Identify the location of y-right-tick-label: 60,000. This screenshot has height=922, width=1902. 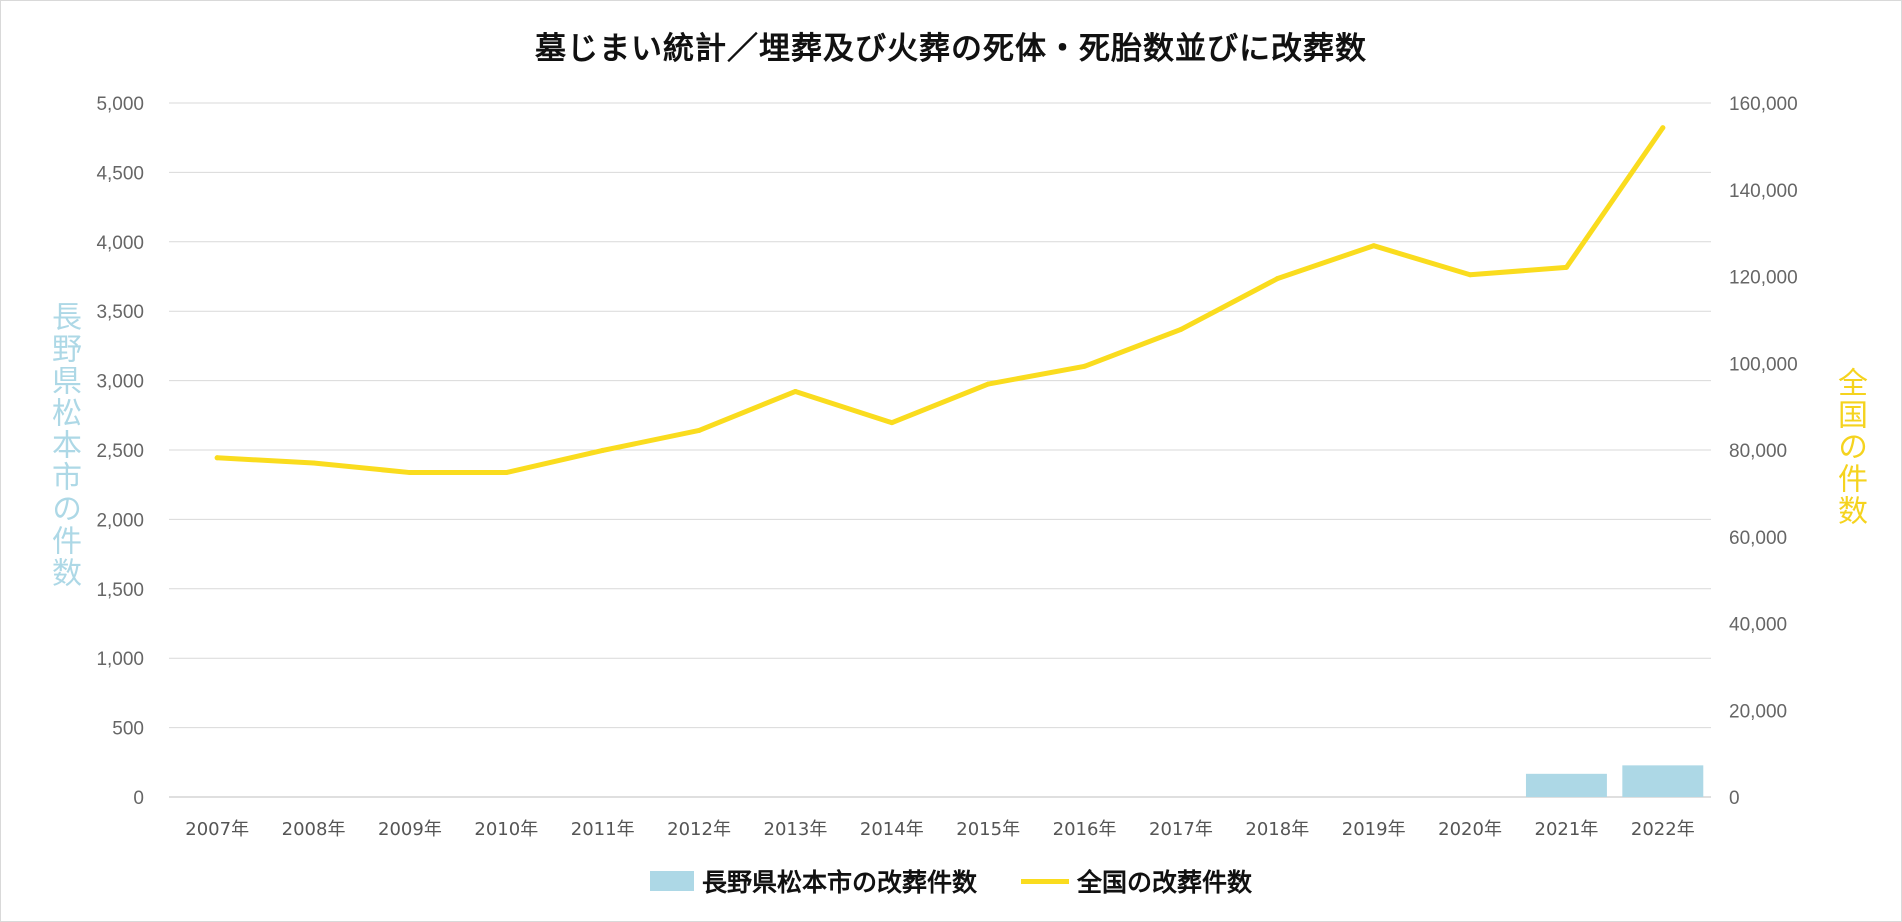
(1758, 538).